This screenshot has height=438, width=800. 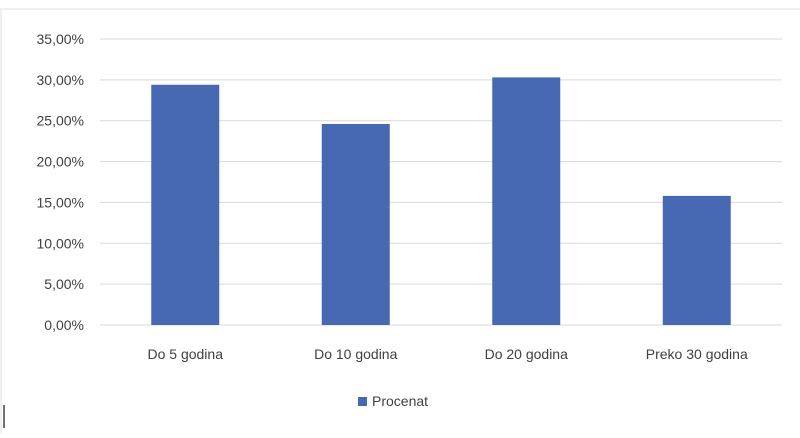 I want to click on legend-swatch, so click(x=362, y=401).